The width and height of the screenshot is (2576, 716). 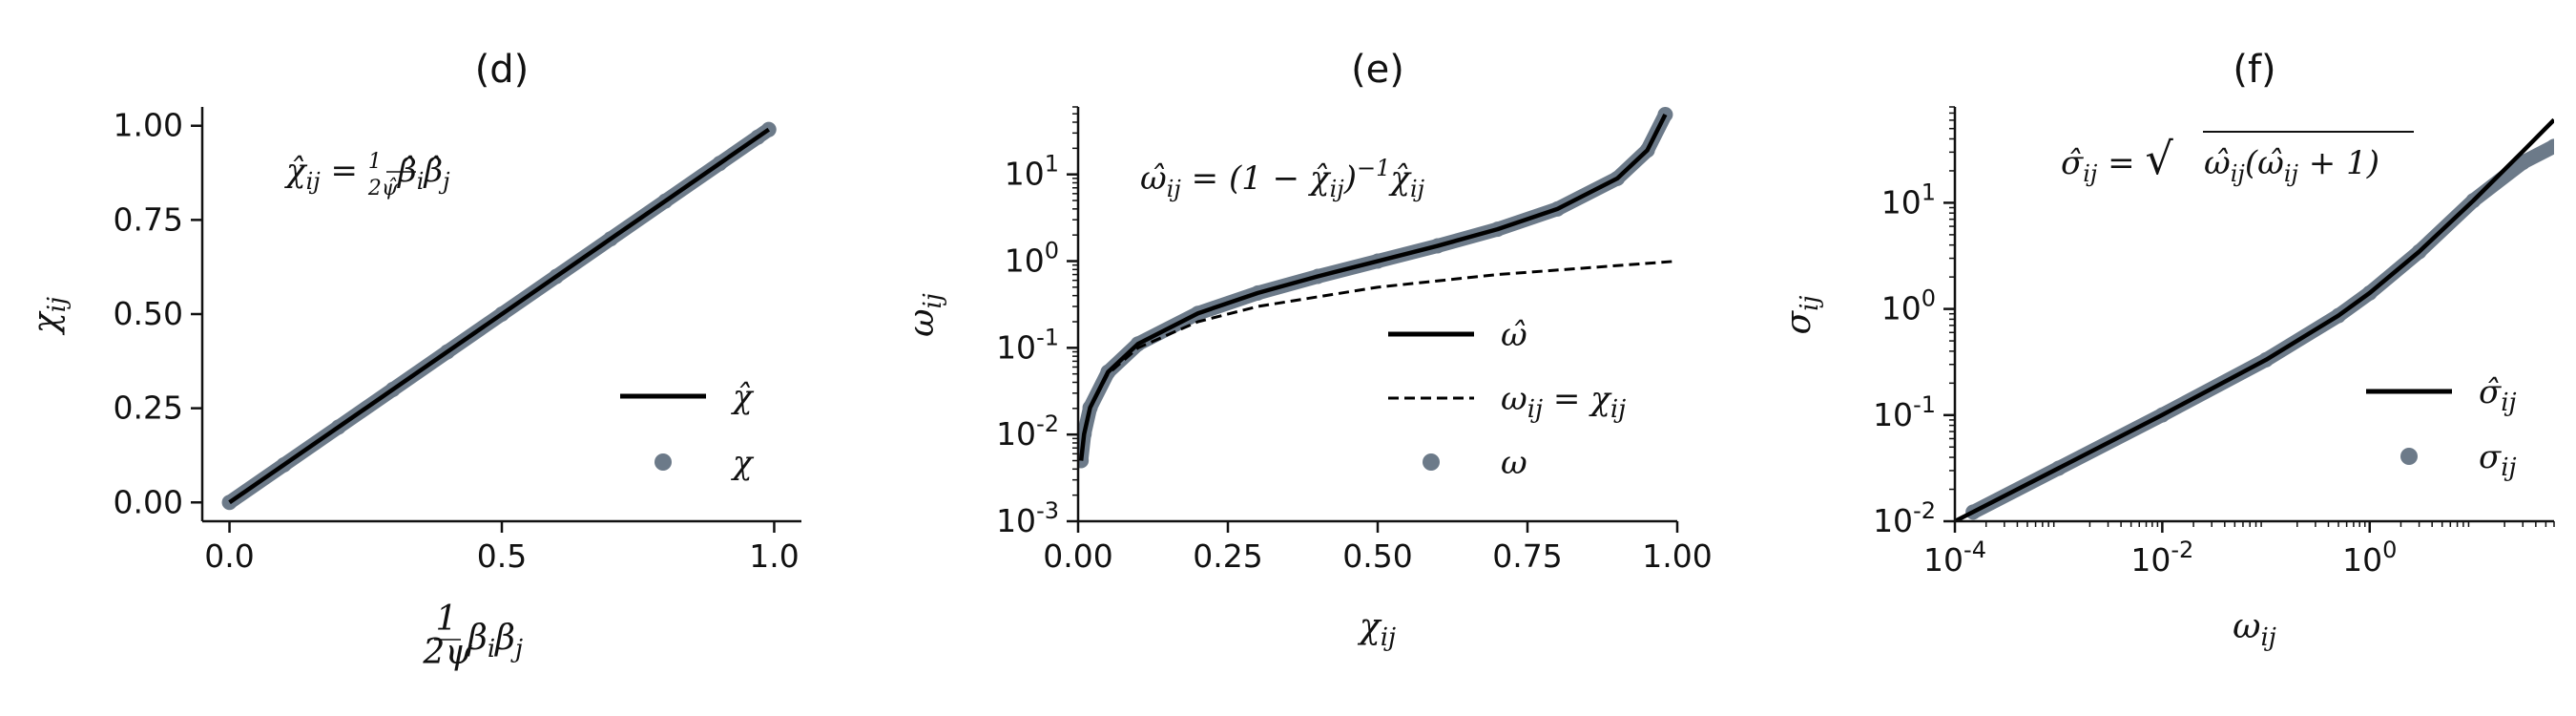 I want to click on panel-f-title: (f), so click(x=2254, y=70).